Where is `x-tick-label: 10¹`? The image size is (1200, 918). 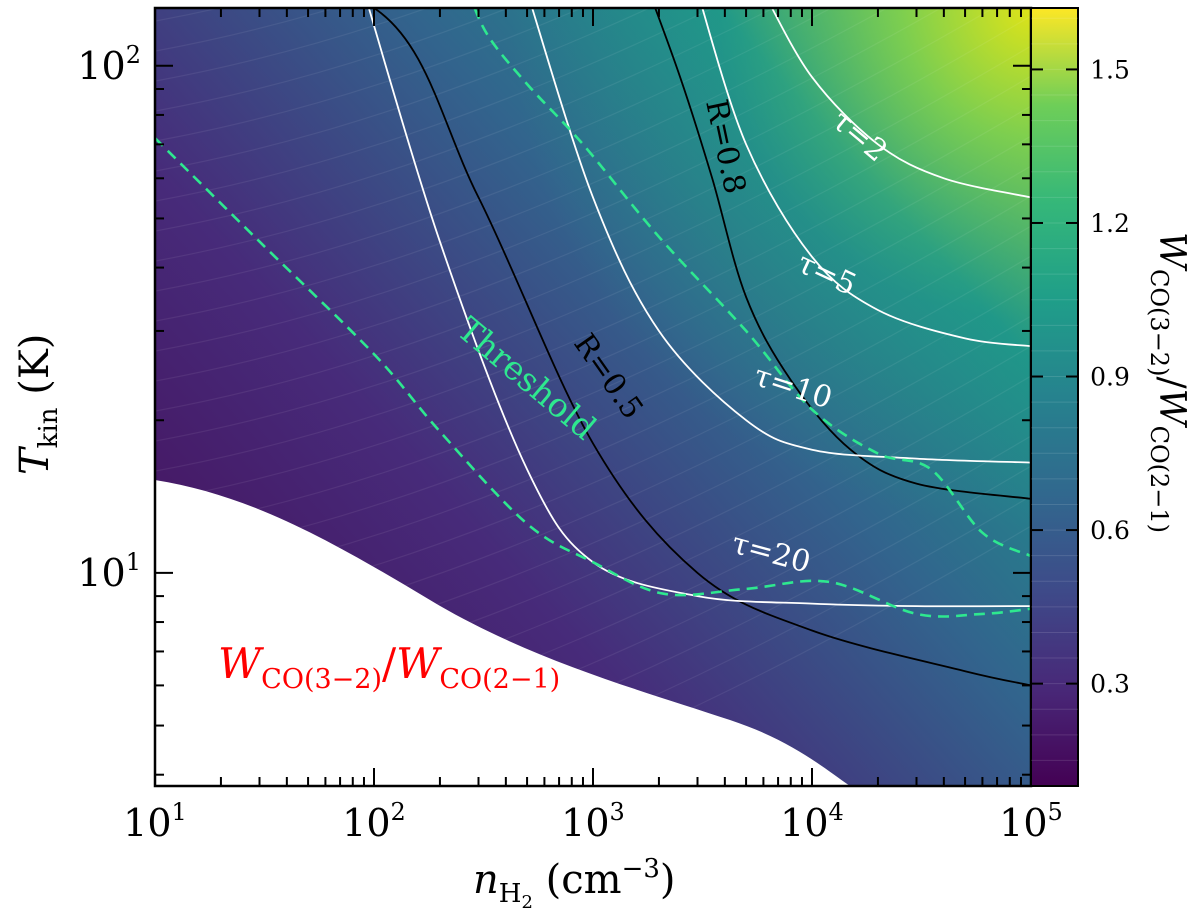
x-tick-label: 10¹ is located at coordinates (155, 821).